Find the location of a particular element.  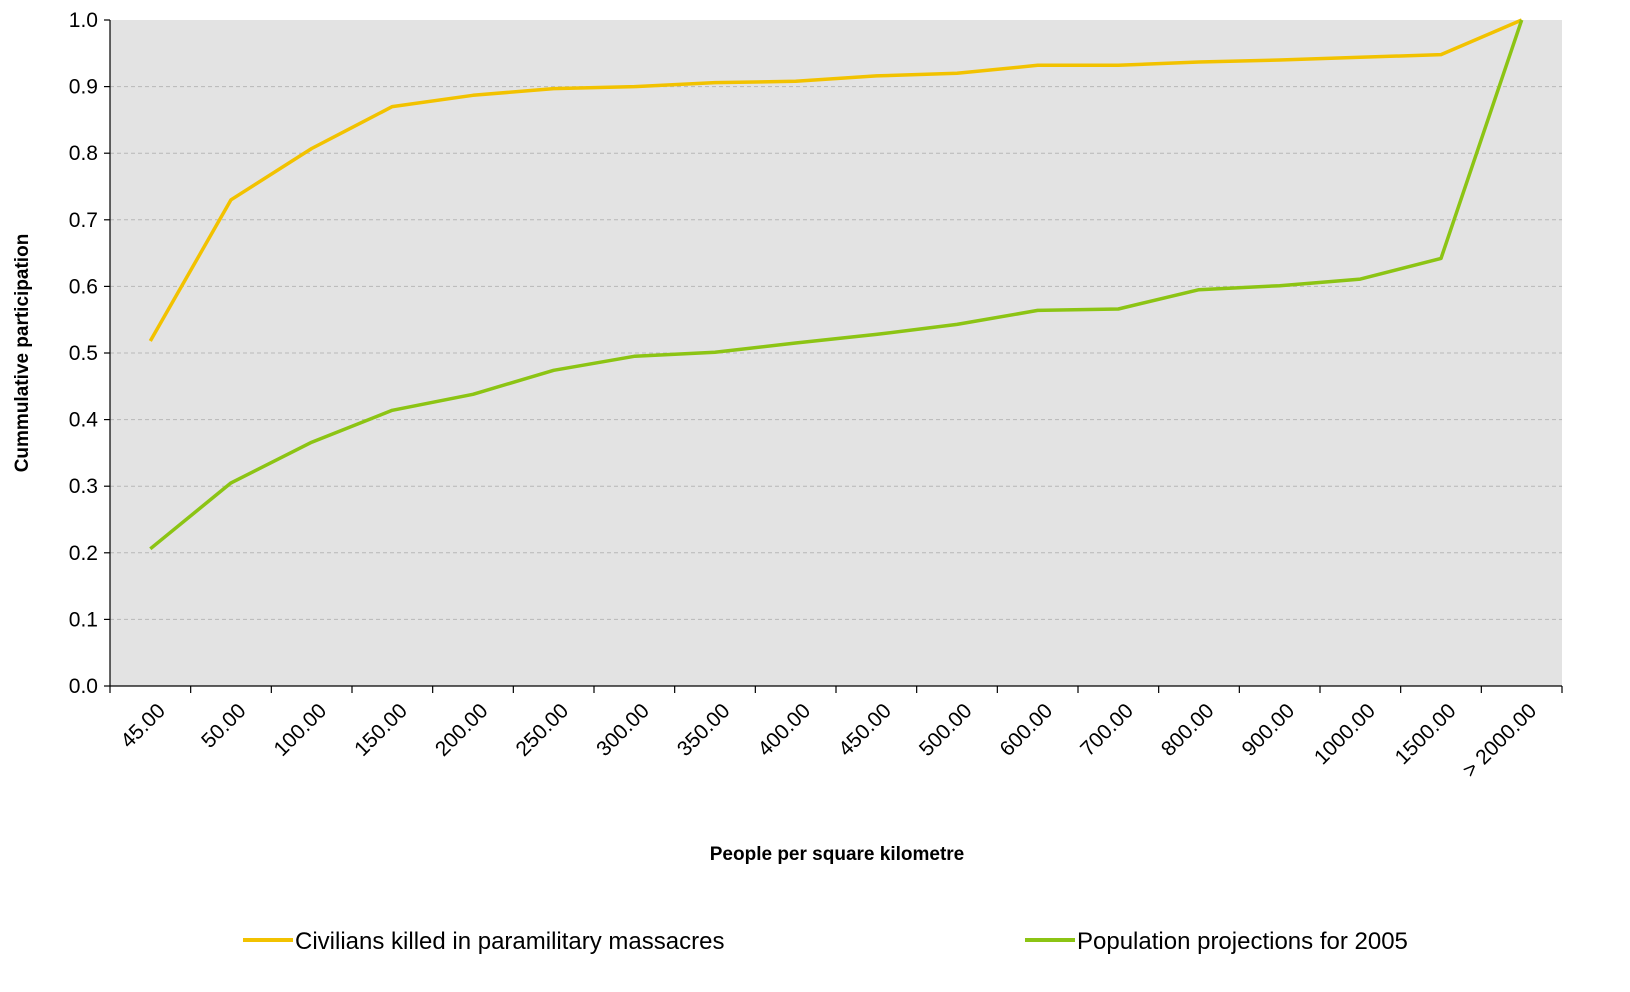

x-tick-label: 50.00 is located at coordinates (223, 725).